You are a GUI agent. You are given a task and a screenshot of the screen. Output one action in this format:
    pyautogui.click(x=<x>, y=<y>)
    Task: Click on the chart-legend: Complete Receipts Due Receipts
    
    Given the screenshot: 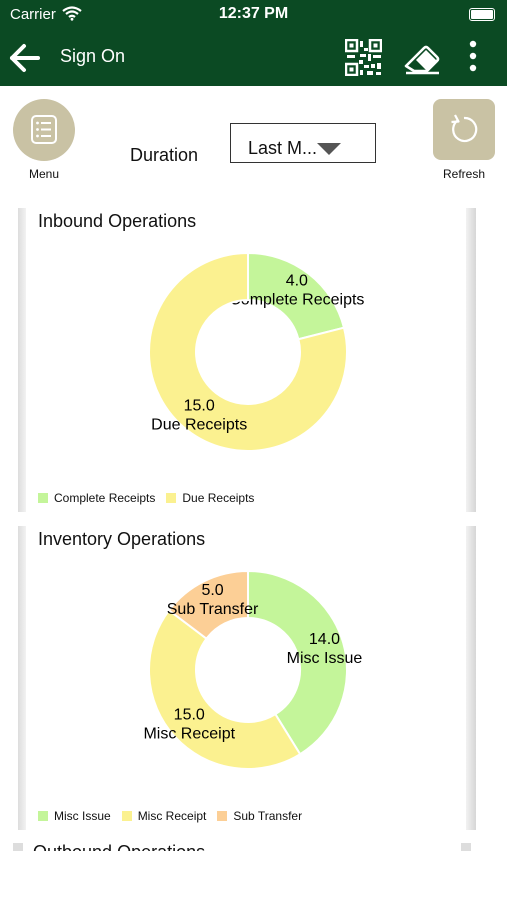 What is the action you would take?
    pyautogui.click(x=146, y=498)
    